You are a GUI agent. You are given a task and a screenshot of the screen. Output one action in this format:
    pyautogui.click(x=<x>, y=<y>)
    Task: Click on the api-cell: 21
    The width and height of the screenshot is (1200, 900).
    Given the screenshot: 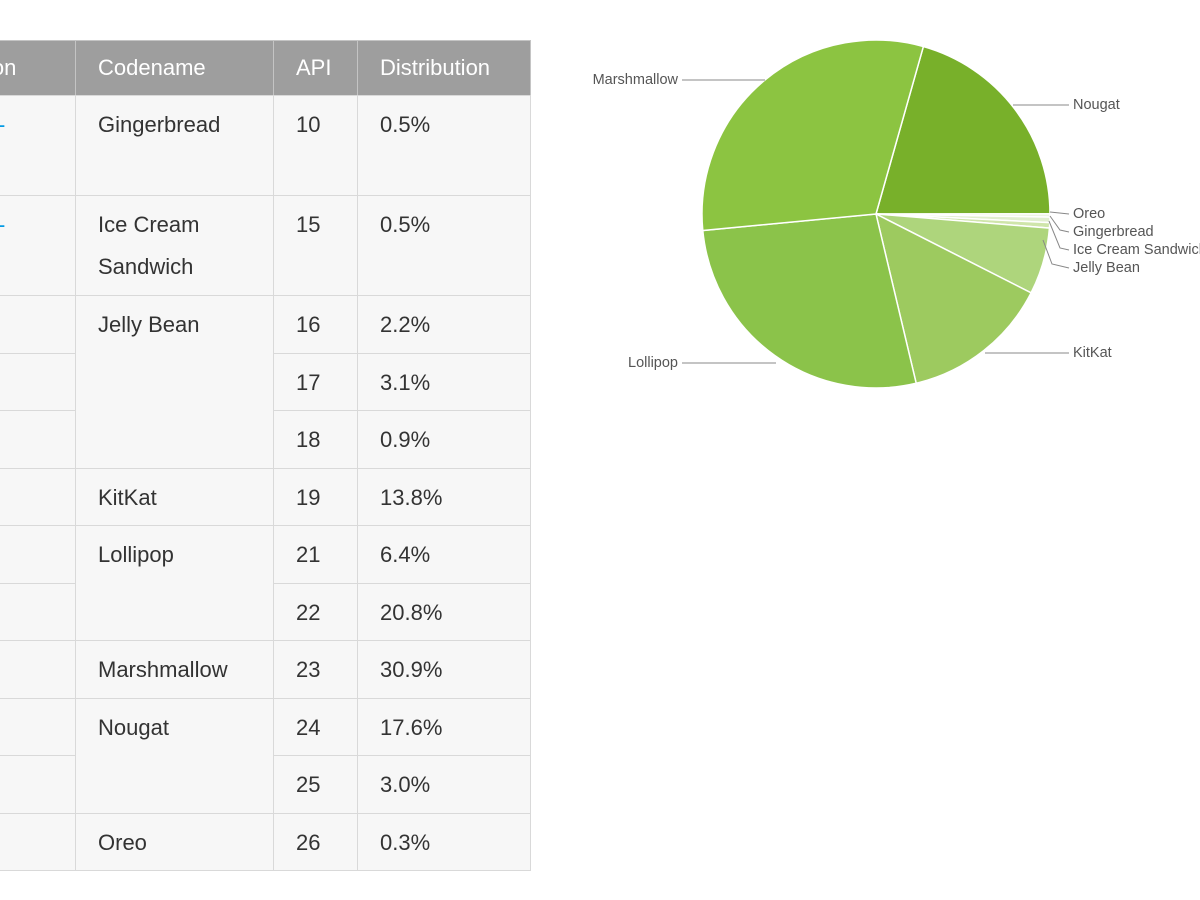 What is the action you would take?
    pyautogui.click(x=315, y=554)
    